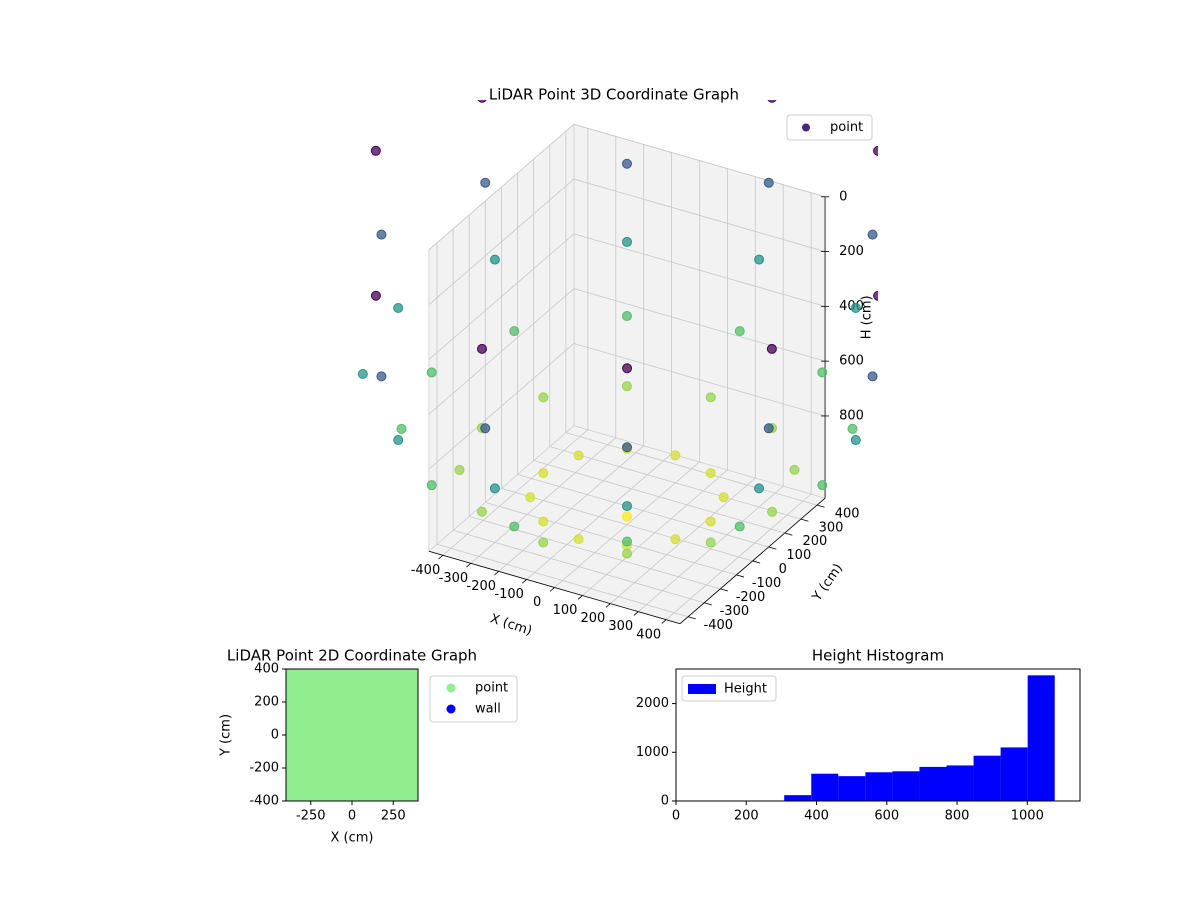  I want to click on y-tick-label: 100, so click(798, 555).